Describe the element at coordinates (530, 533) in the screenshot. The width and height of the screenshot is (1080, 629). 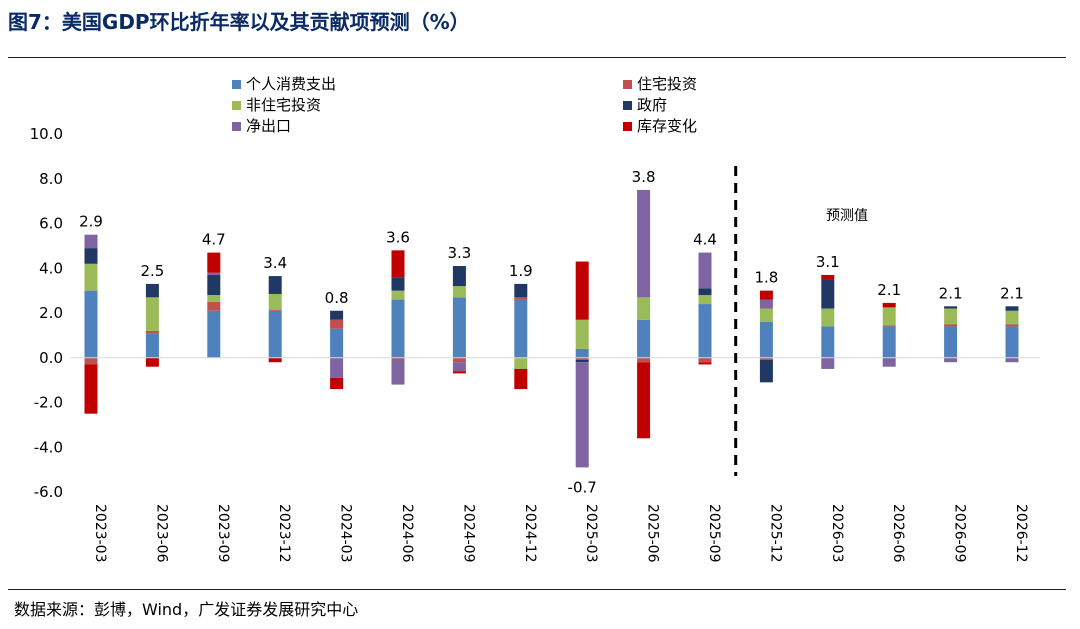
I see `x-tick-label: 2024-12` at that location.